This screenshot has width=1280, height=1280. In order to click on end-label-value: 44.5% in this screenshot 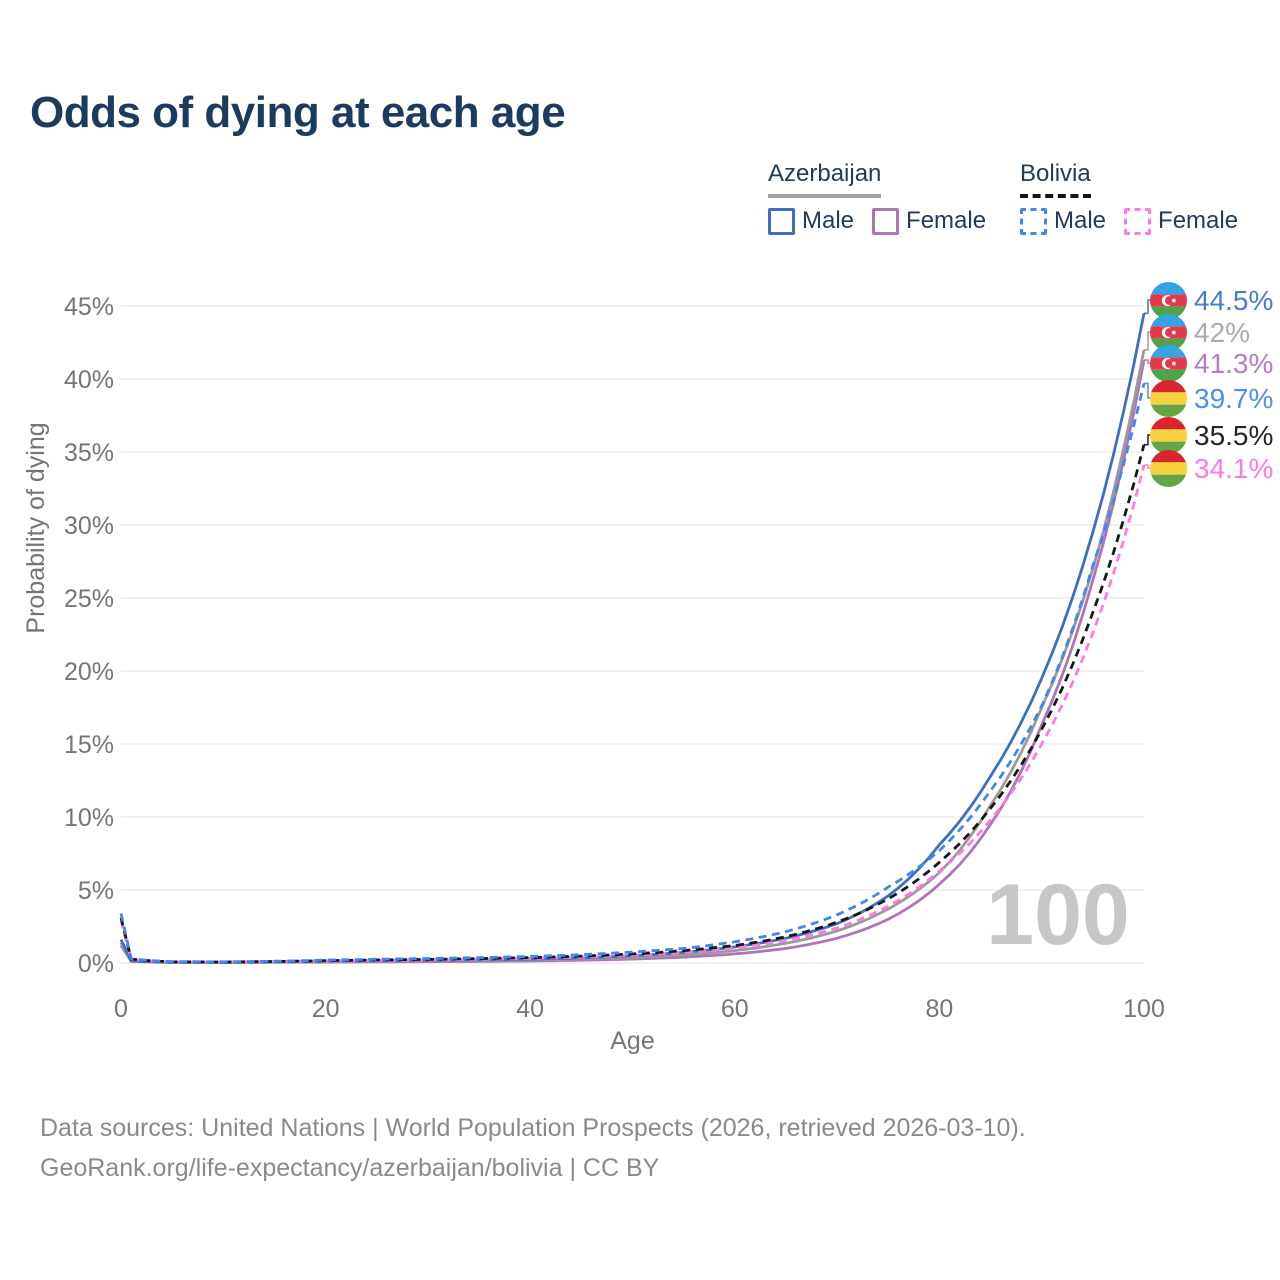, I will do `click(1234, 300)`.